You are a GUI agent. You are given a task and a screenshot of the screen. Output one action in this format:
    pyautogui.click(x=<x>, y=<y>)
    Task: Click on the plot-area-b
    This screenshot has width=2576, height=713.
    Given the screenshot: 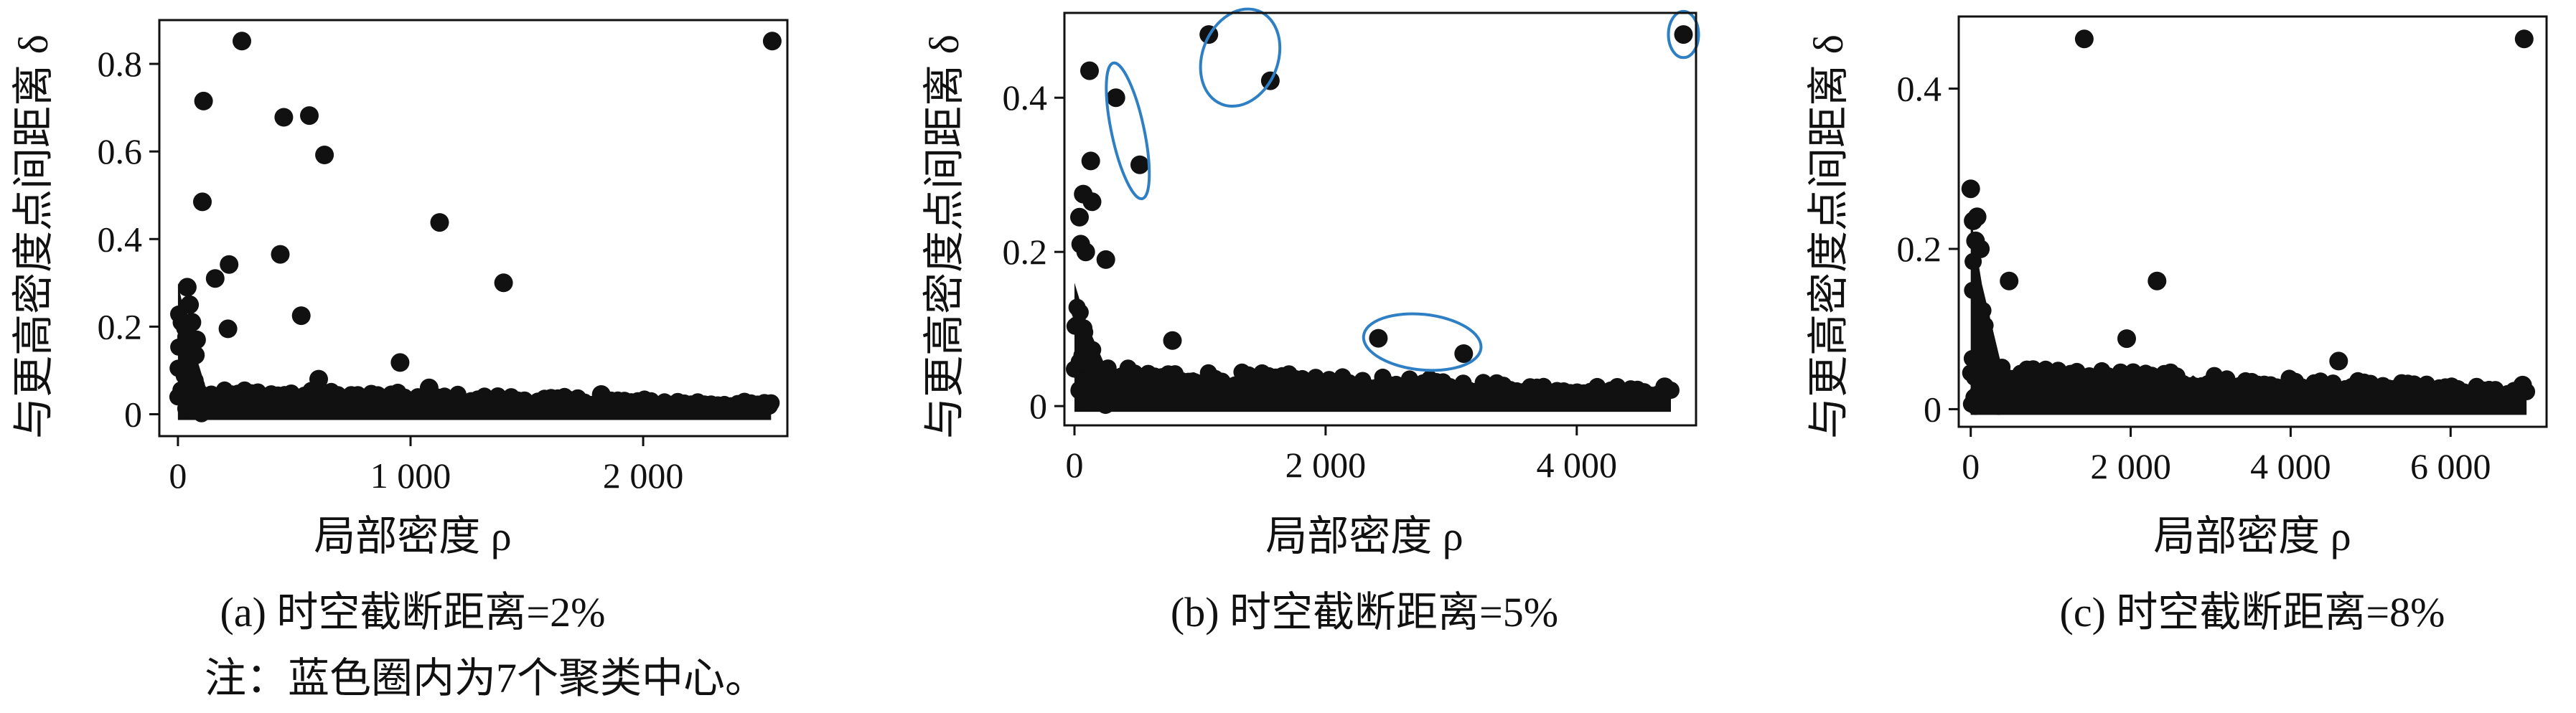 What is the action you would take?
    pyautogui.click(x=1383, y=211)
    